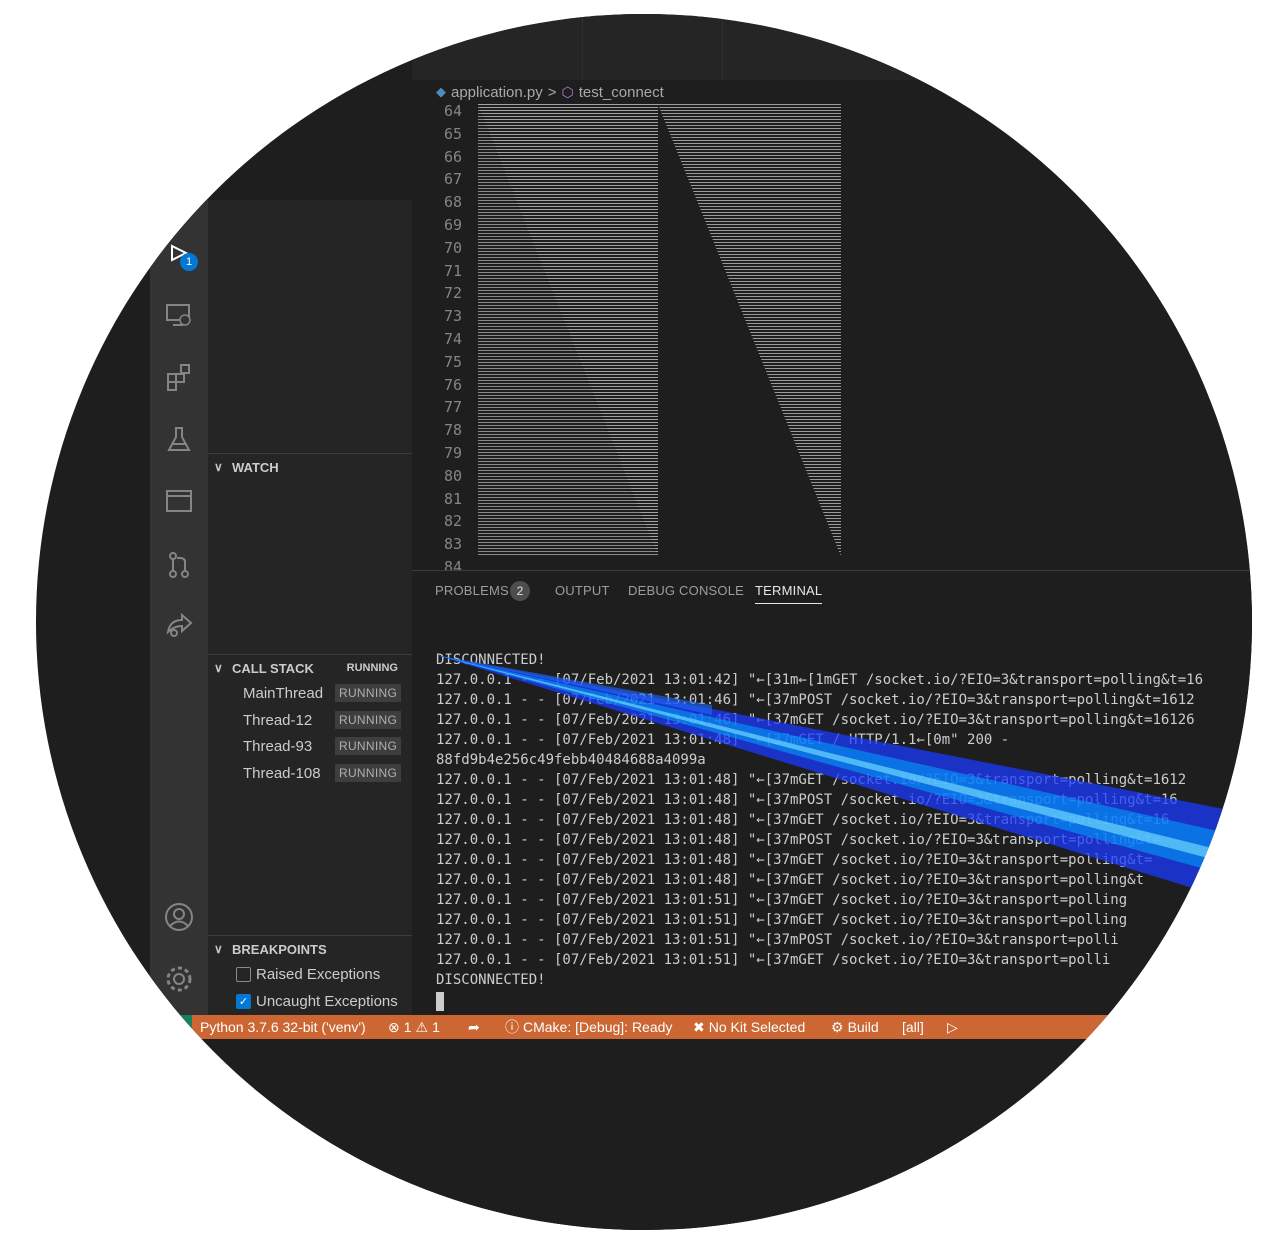 The image size is (1280, 1252). What do you see at coordinates (452, 202) in the screenshot?
I see `line-number: 68` at bounding box center [452, 202].